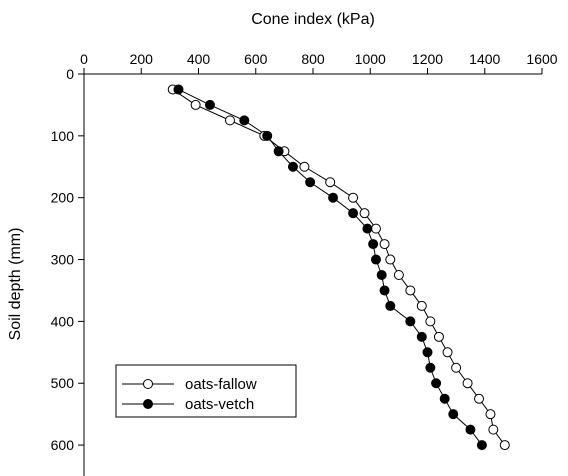 The image size is (568, 476). Describe the element at coordinates (15, 284) in the screenshot. I see `y-axis-title: Soil depth (mm)` at that location.